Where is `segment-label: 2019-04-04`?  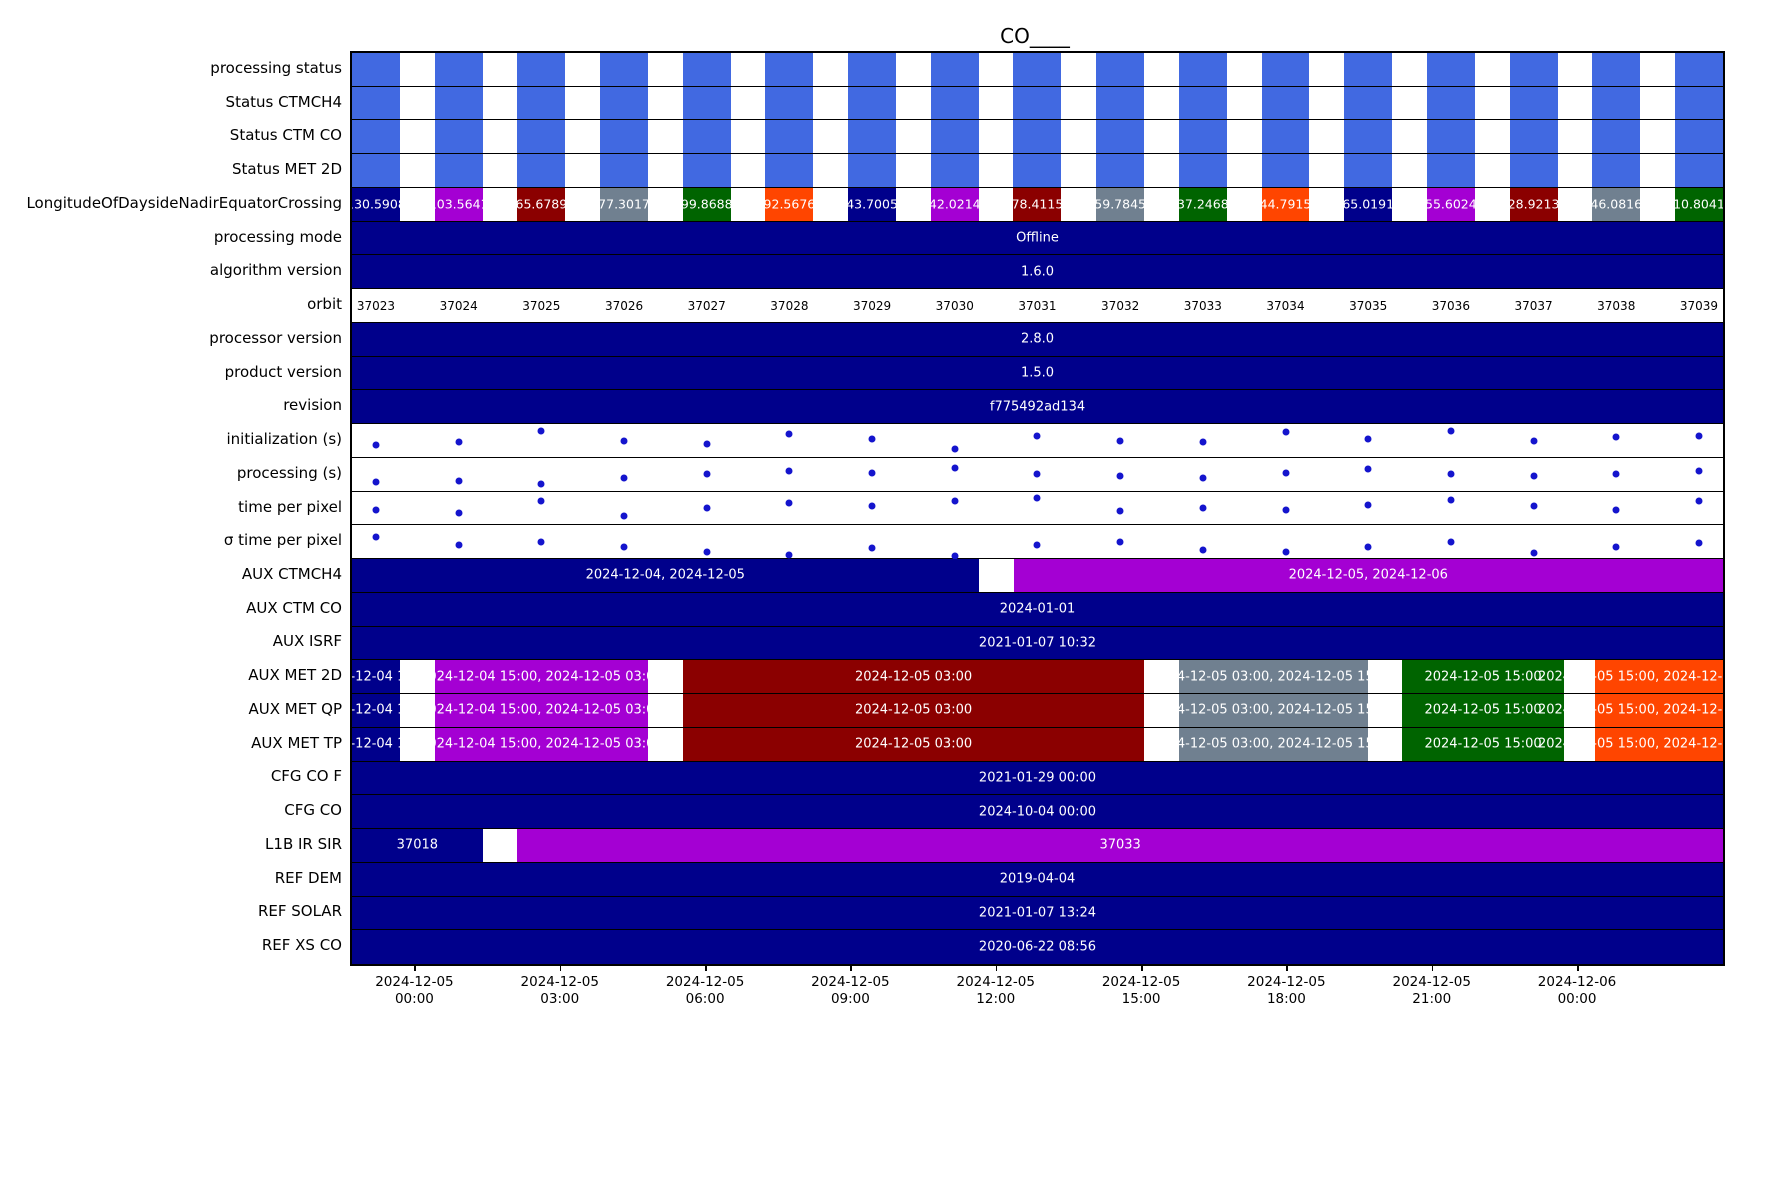 segment-label: 2019-04-04 is located at coordinates (1037, 879).